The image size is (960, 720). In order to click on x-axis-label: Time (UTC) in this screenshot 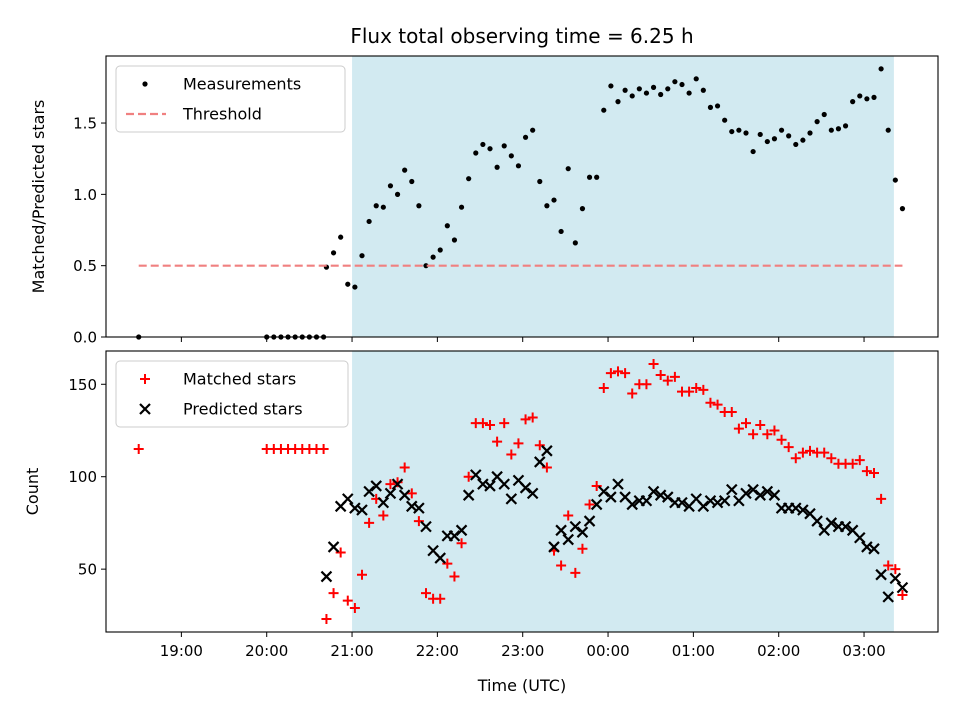, I will do `click(521, 685)`.